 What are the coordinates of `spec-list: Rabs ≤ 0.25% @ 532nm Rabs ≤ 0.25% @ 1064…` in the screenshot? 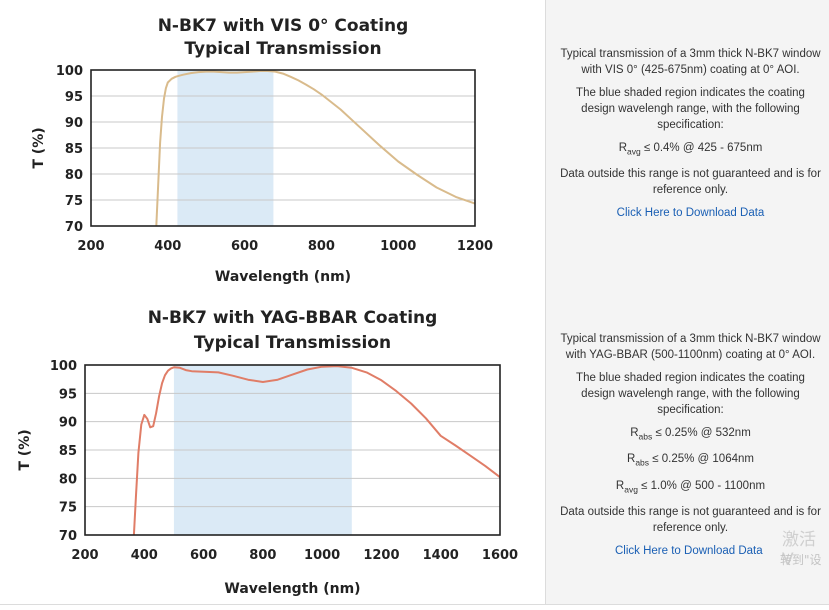 It's located at (690, 461).